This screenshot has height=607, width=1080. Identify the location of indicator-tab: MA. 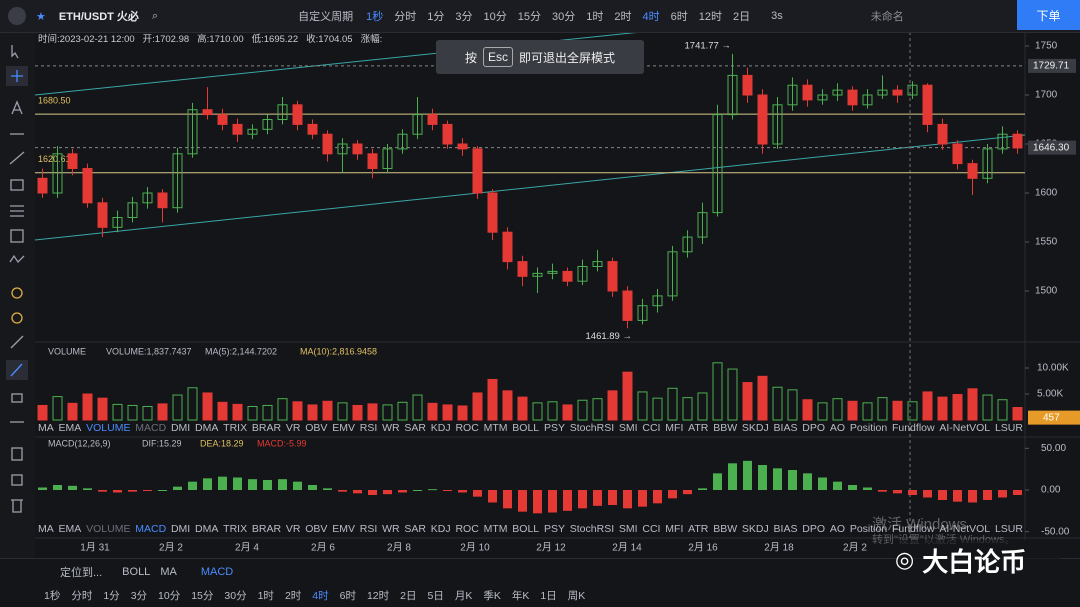
(46, 428).